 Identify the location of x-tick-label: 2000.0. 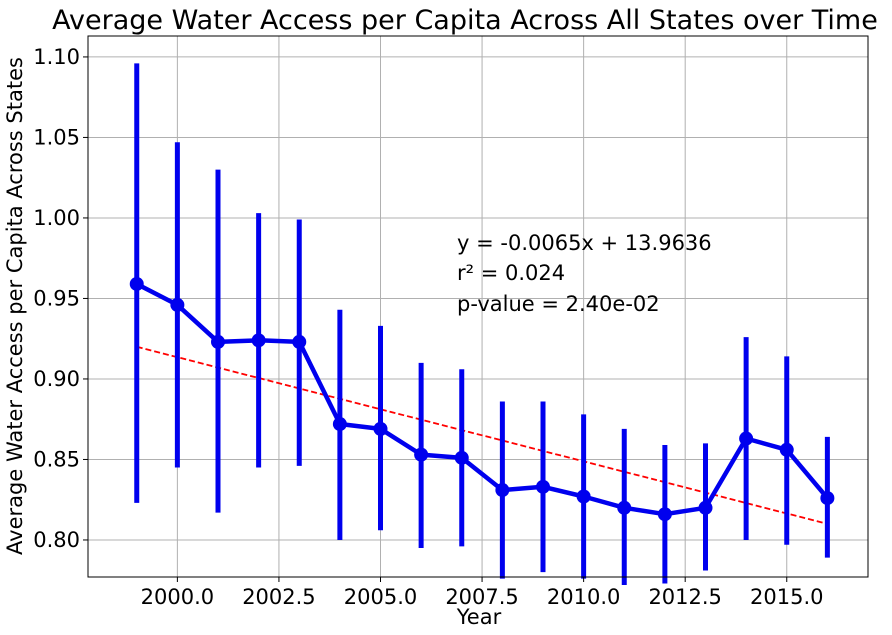
(177, 597).